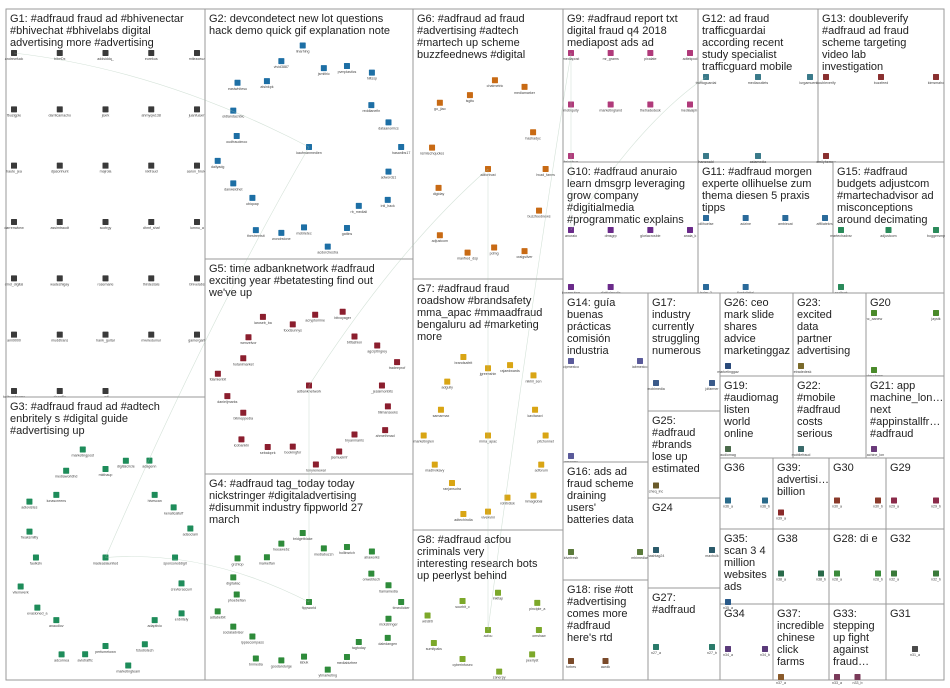 This screenshot has width=950, height=688. Describe the element at coordinates (128, 668) in the screenshot. I see `node-marketingteam: marketingteam` at that location.